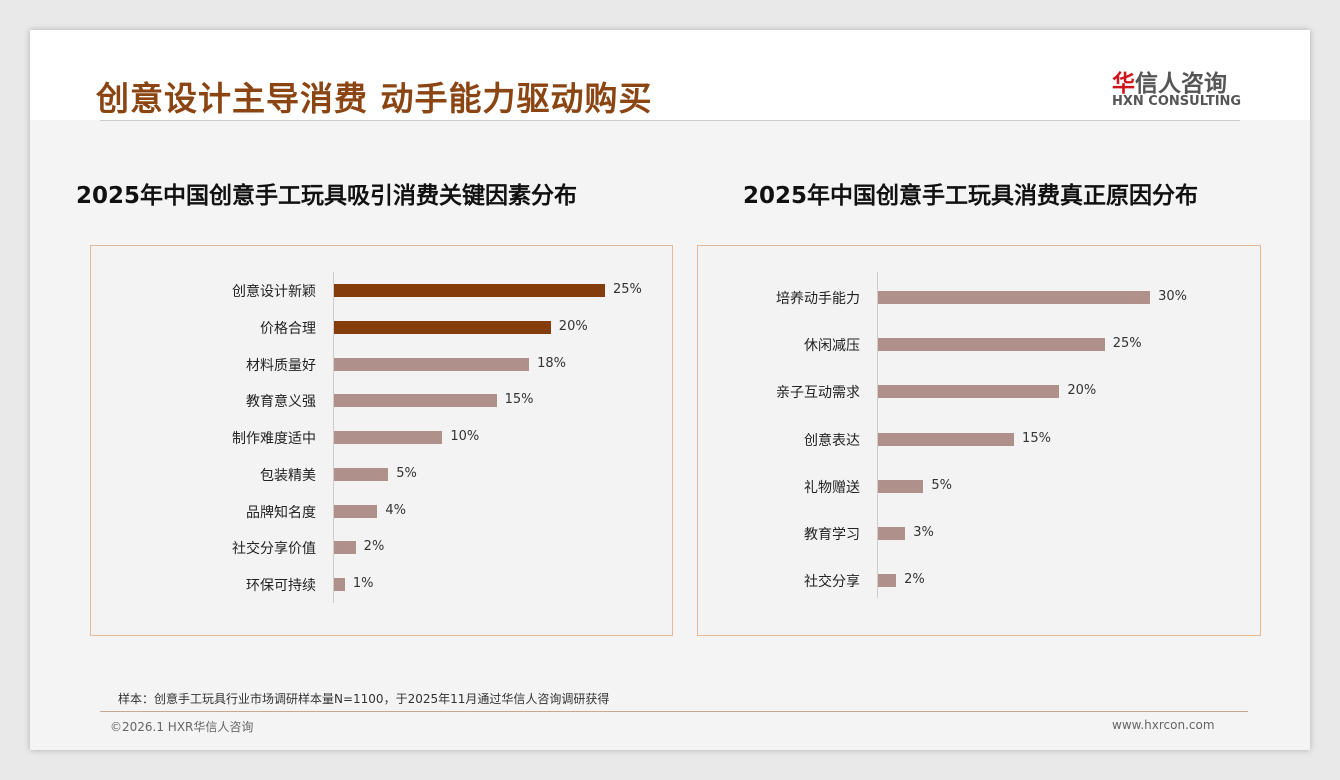  Describe the element at coordinates (552, 363) in the screenshot. I see `data-label: 18%` at that location.